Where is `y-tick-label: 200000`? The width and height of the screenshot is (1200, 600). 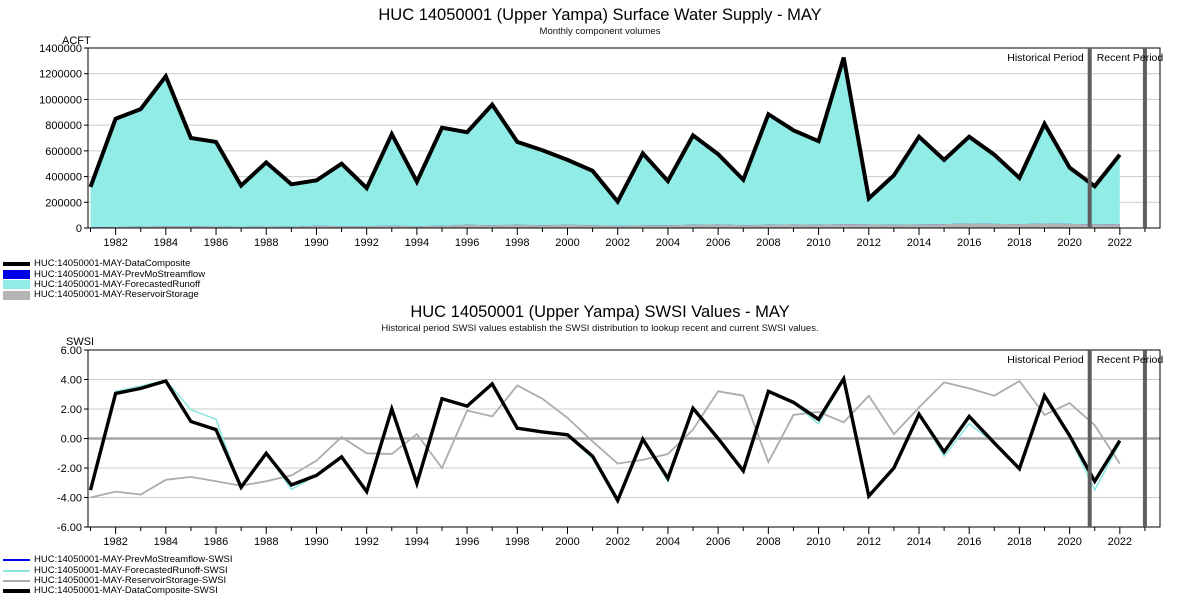 y-tick-label: 200000 is located at coordinates (63, 203).